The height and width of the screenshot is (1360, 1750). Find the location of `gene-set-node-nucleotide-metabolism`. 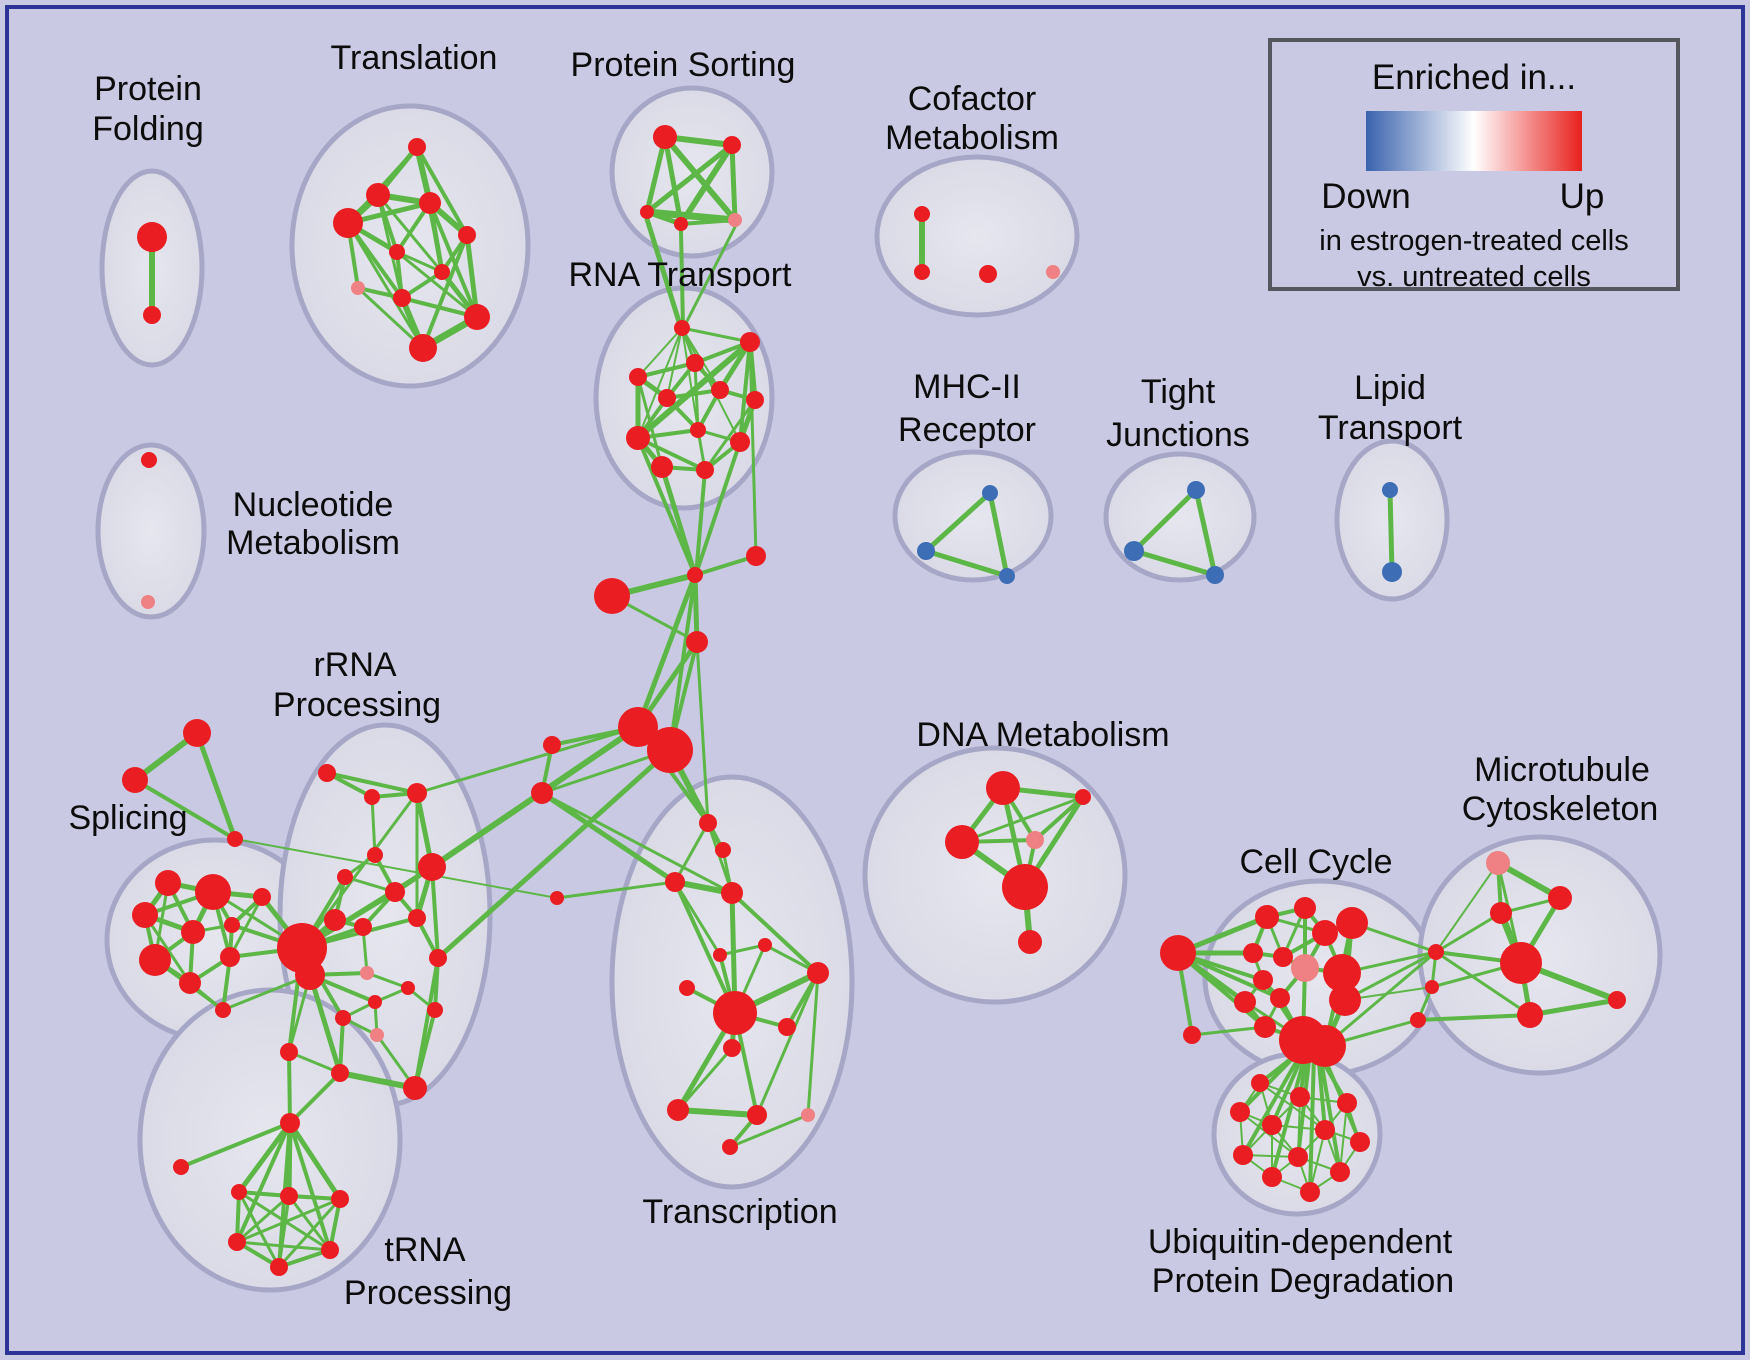

gene-set-node-nucleotide-metabolism is located at coordinates (148, 602).